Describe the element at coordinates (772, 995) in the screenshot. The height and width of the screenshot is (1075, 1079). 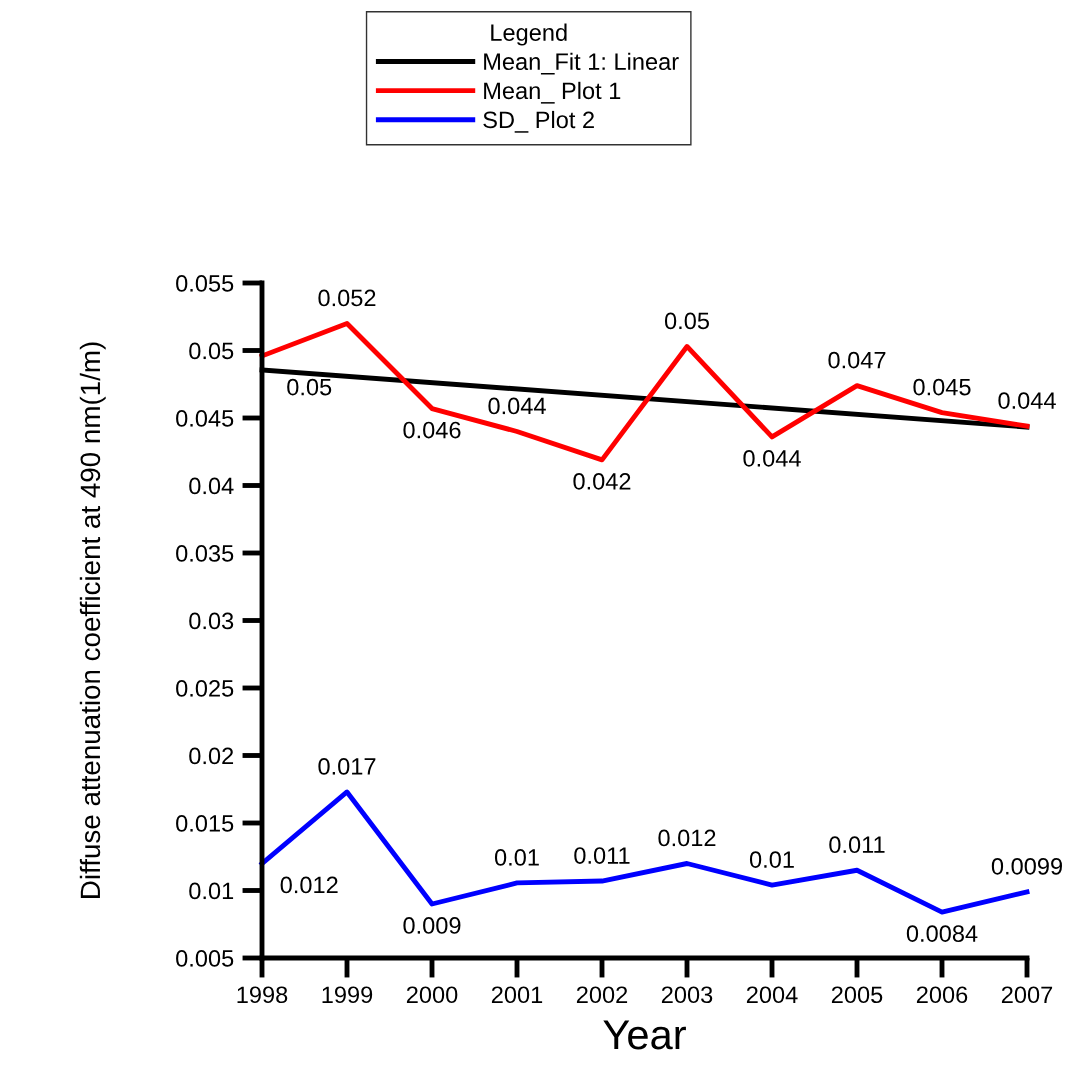
I see `x-tick-label: 2004` at that location.